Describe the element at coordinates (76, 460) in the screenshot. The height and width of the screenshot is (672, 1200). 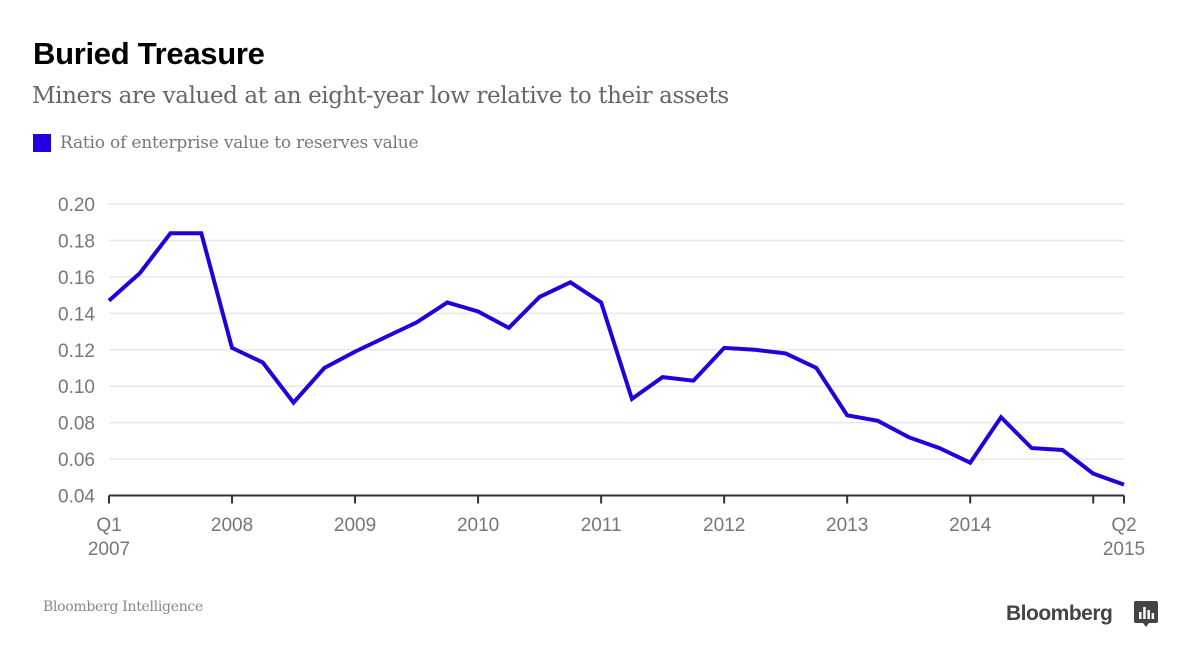
I see `y-tick-label: 0.06` at that location.